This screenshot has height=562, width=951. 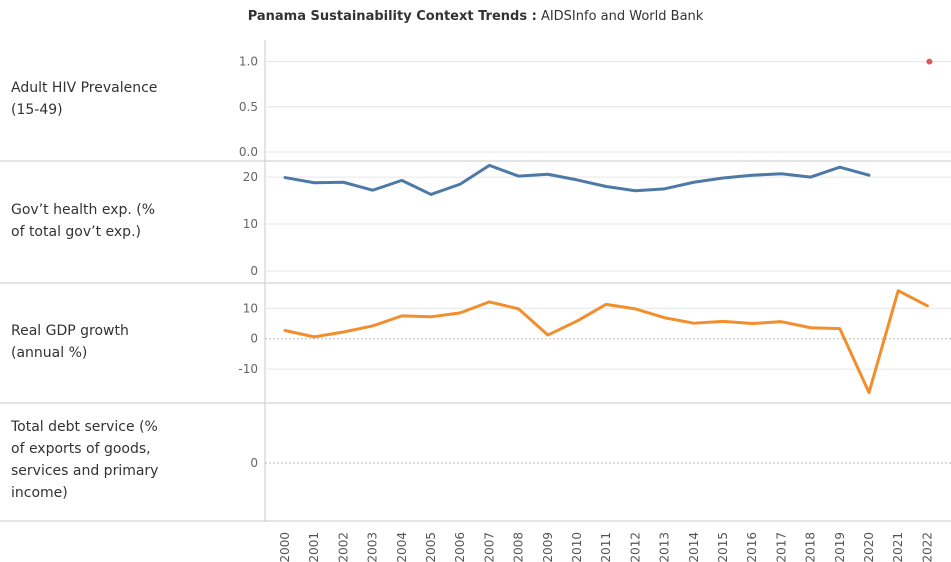 I want to click on x-tick-label-2021: 2021, so click(x=898, y=547).